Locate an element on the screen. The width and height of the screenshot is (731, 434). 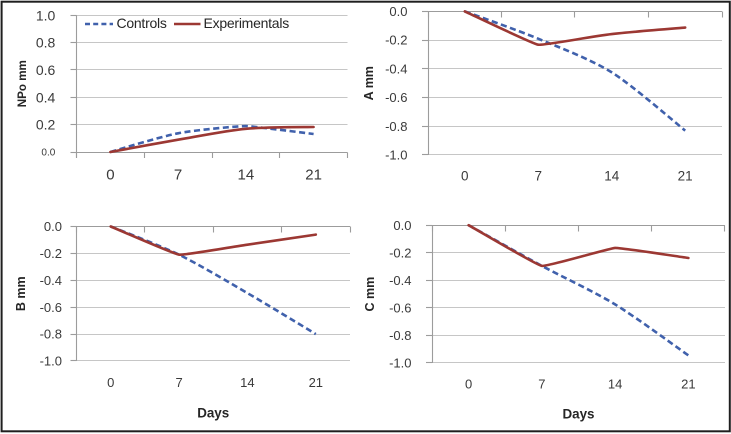
svg-text: 0.2 is located at coordinates (46, 125).